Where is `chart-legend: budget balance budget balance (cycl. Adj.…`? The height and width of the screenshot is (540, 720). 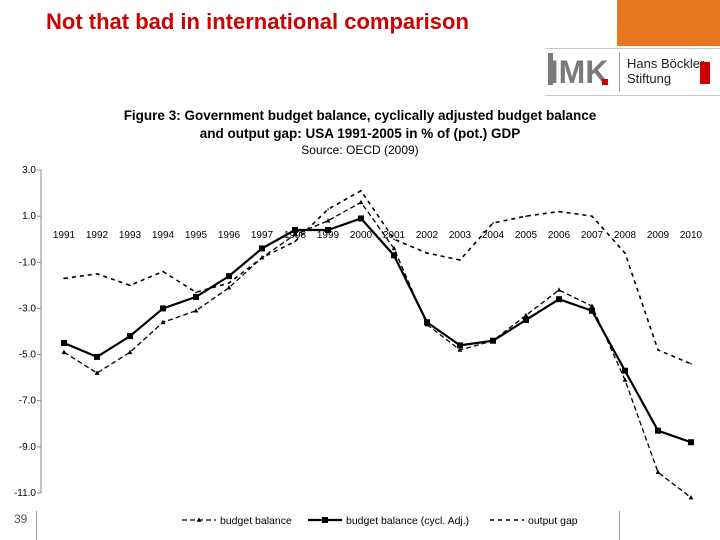 chart-legend: budget balance budget balance (cycl. Adj.… is located at coordinates (380, 521).